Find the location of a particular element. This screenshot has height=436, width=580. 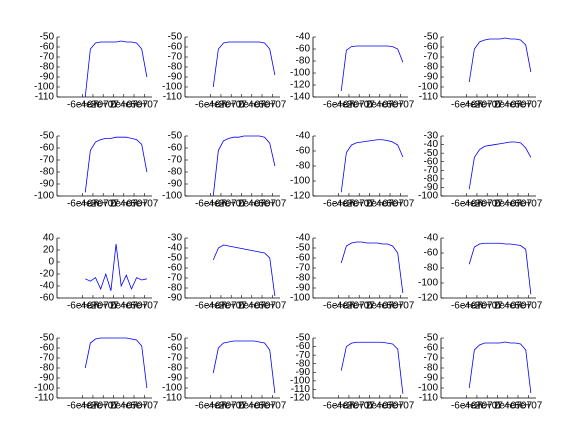

y-tick-label: -30 is located at coordinates (431, 136).